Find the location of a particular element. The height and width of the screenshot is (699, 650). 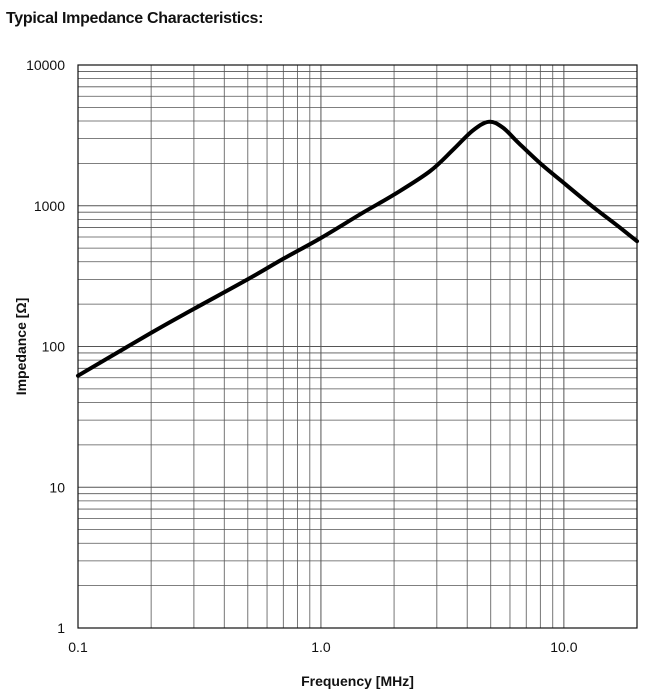

y-axis-label: Impedance [Ω] is located at coordinates (21, 347).